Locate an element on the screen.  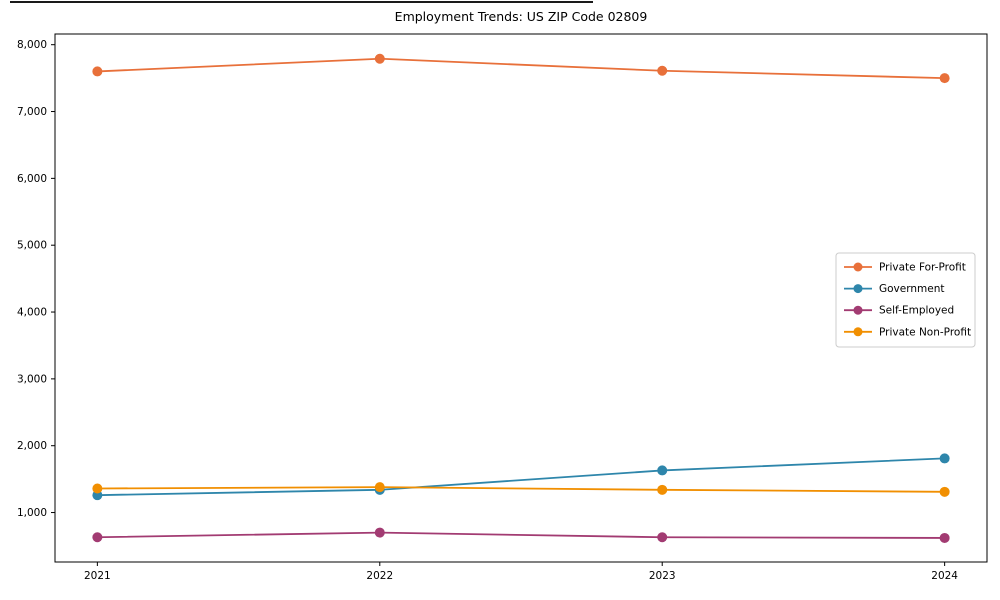
series-line-self-employed is located at coordinates (521, 535).